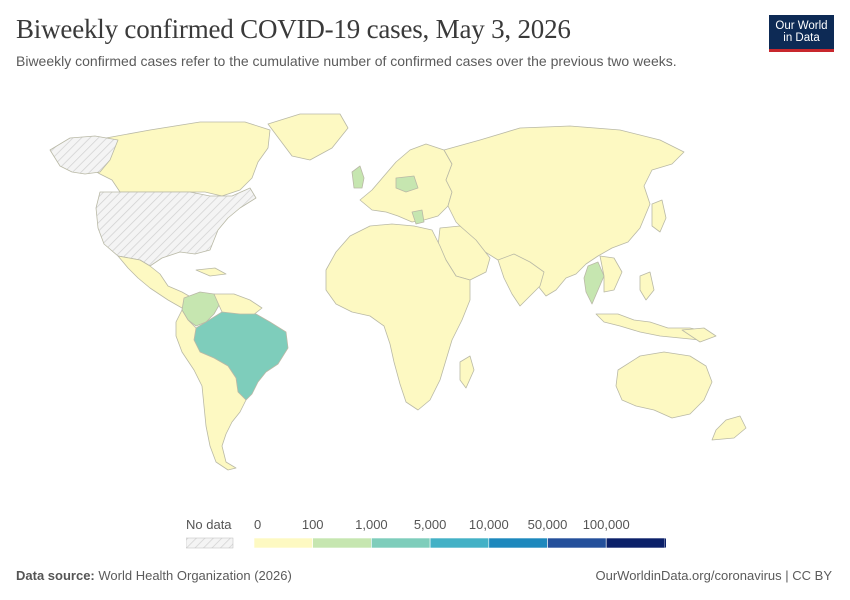 The height and width of the screenshot is (600, 850). What do you see at coordinates (211, 390) in the screenshot?
I see `map-region-south-america-west` at bounding box center [211, 390].